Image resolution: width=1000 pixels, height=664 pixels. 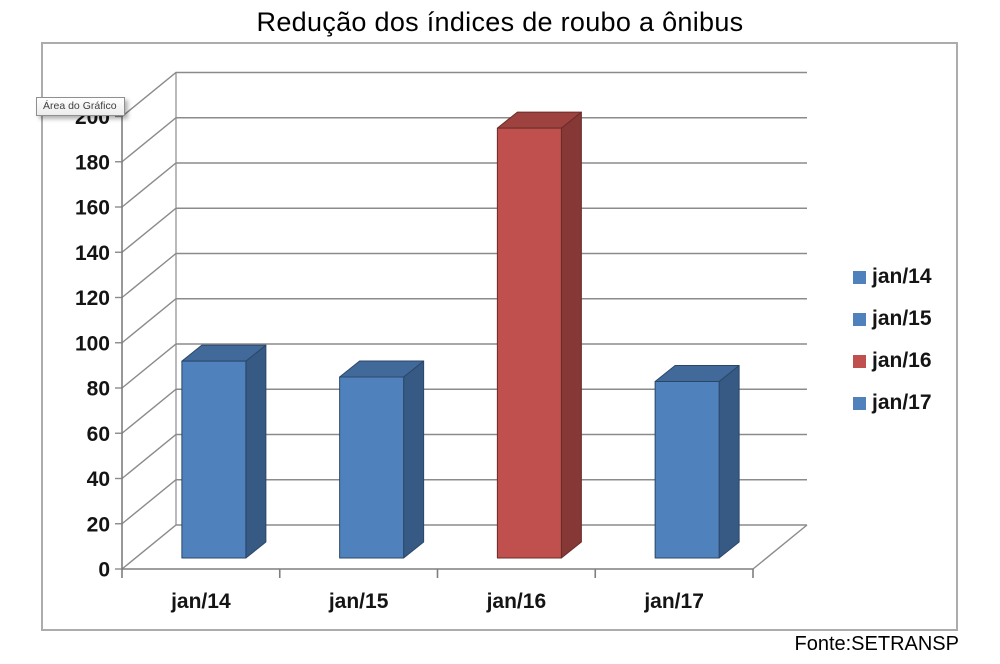 I want to click on legend: jan/14 jan/15 jan/16 jan/17, so click(x=892, y=340).